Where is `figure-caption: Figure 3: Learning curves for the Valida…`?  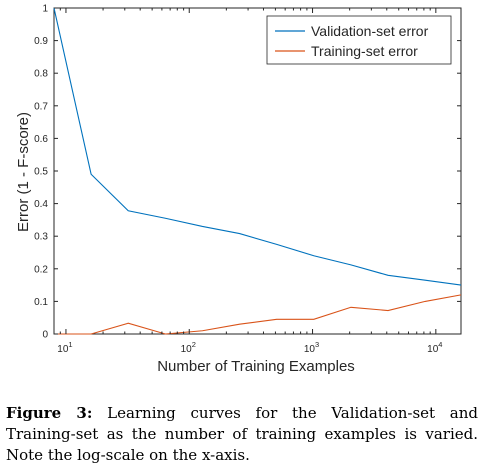
figure-caption: Figure 3: Learning curves for the Valida… is located at coordinates (242, 434).